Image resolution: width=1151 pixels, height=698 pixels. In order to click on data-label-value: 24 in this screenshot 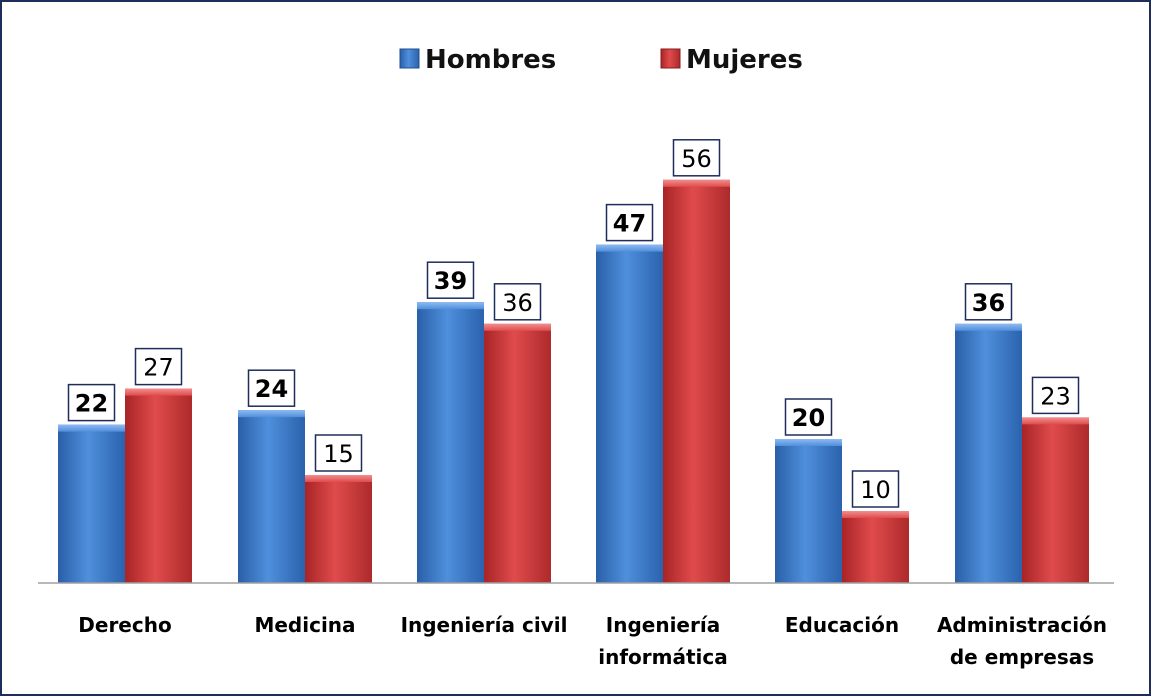, I will do `click(271, 389)`.